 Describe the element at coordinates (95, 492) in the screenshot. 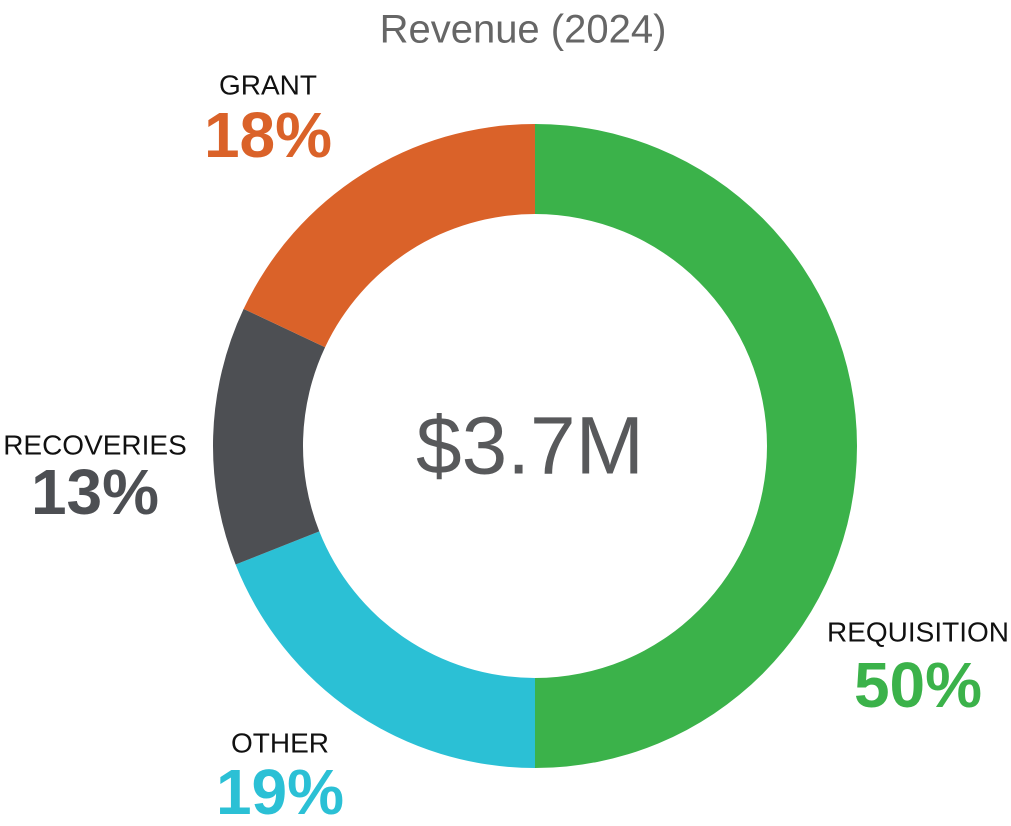

I see `value-label: 13%` at that location.